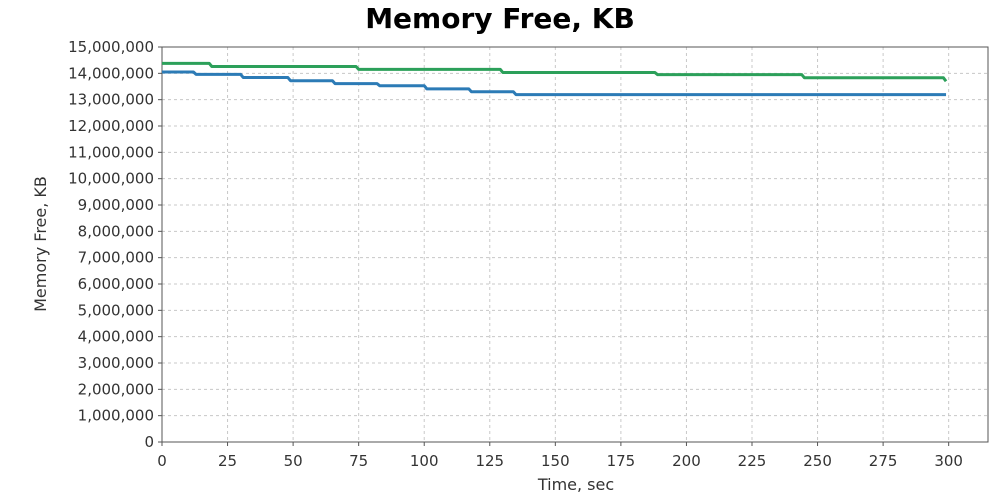  What do you see at coordinates (111, 126) in the screenshot?
I see `y-tick-label: 12,000,000` at bounding box center [111, 126].